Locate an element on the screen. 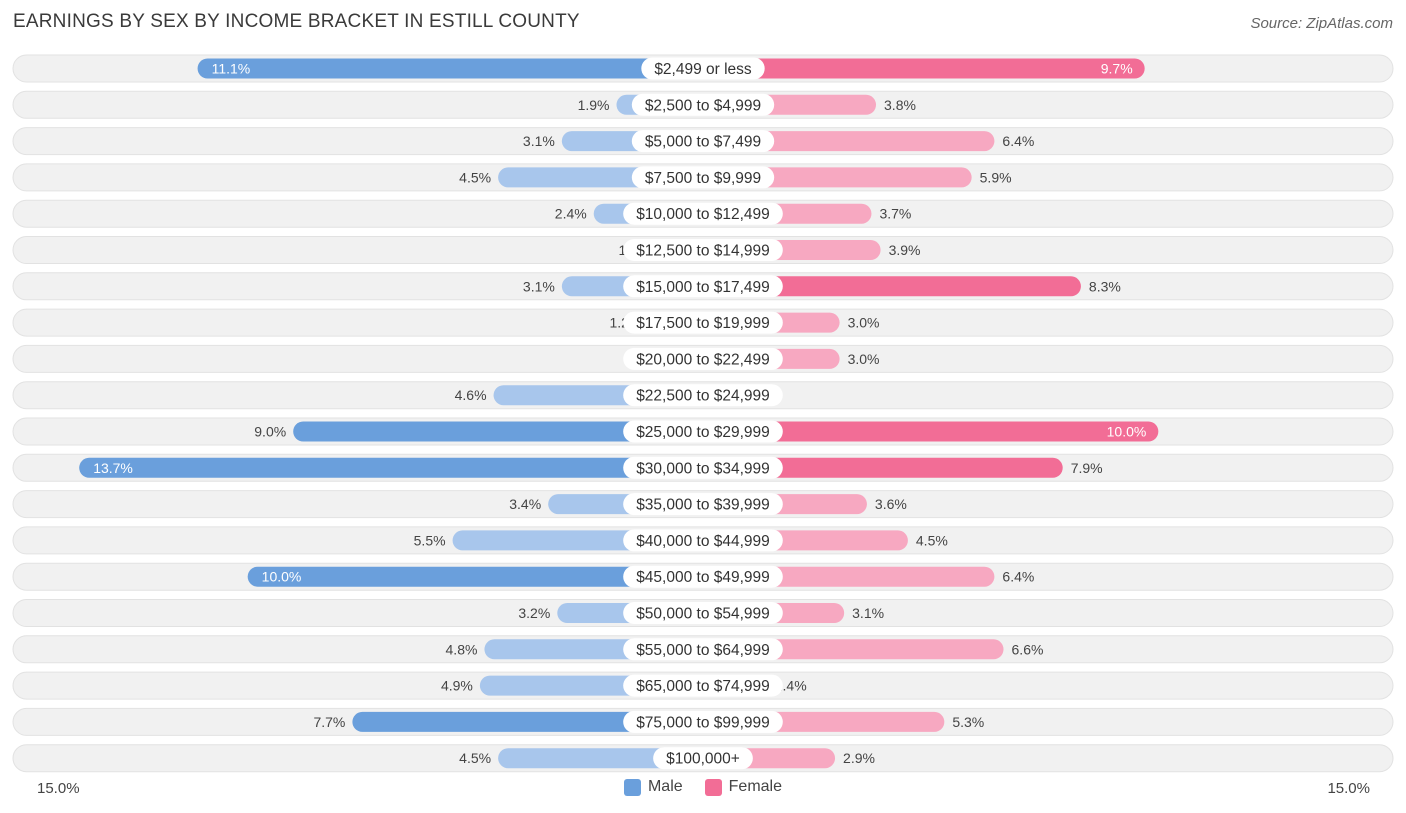  value-label-female: 10.0% is located at coordinates (1127, 432).